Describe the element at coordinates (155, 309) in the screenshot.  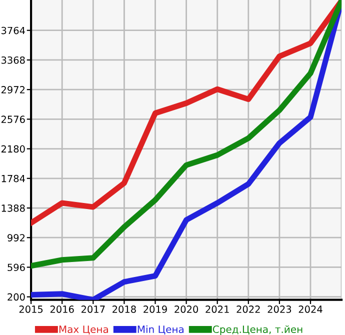
I see `x-tick-label: 2019` at that location.